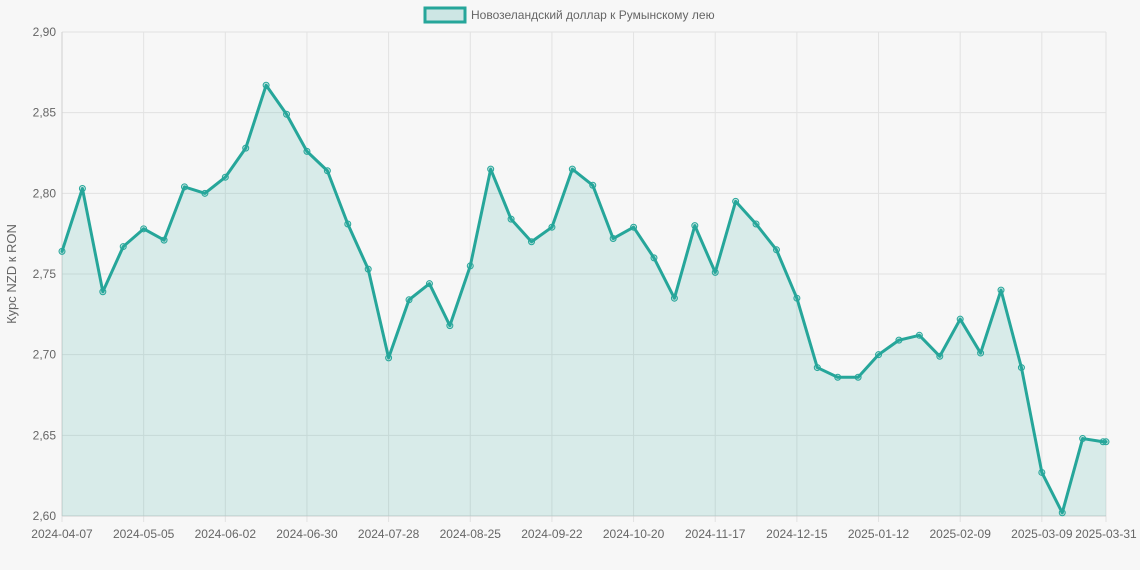 This screenshot has height=570, width=1140. Describe the element at coordinates (45, 355) in the screenshot. I see `y-tick-label: 2,70` at that location.